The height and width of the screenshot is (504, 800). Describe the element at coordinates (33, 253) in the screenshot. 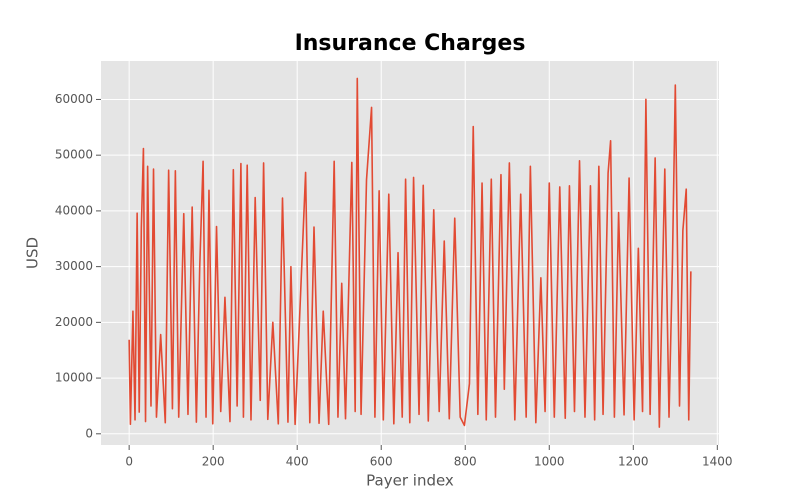

I see `y-axis-label: USD` at that location.